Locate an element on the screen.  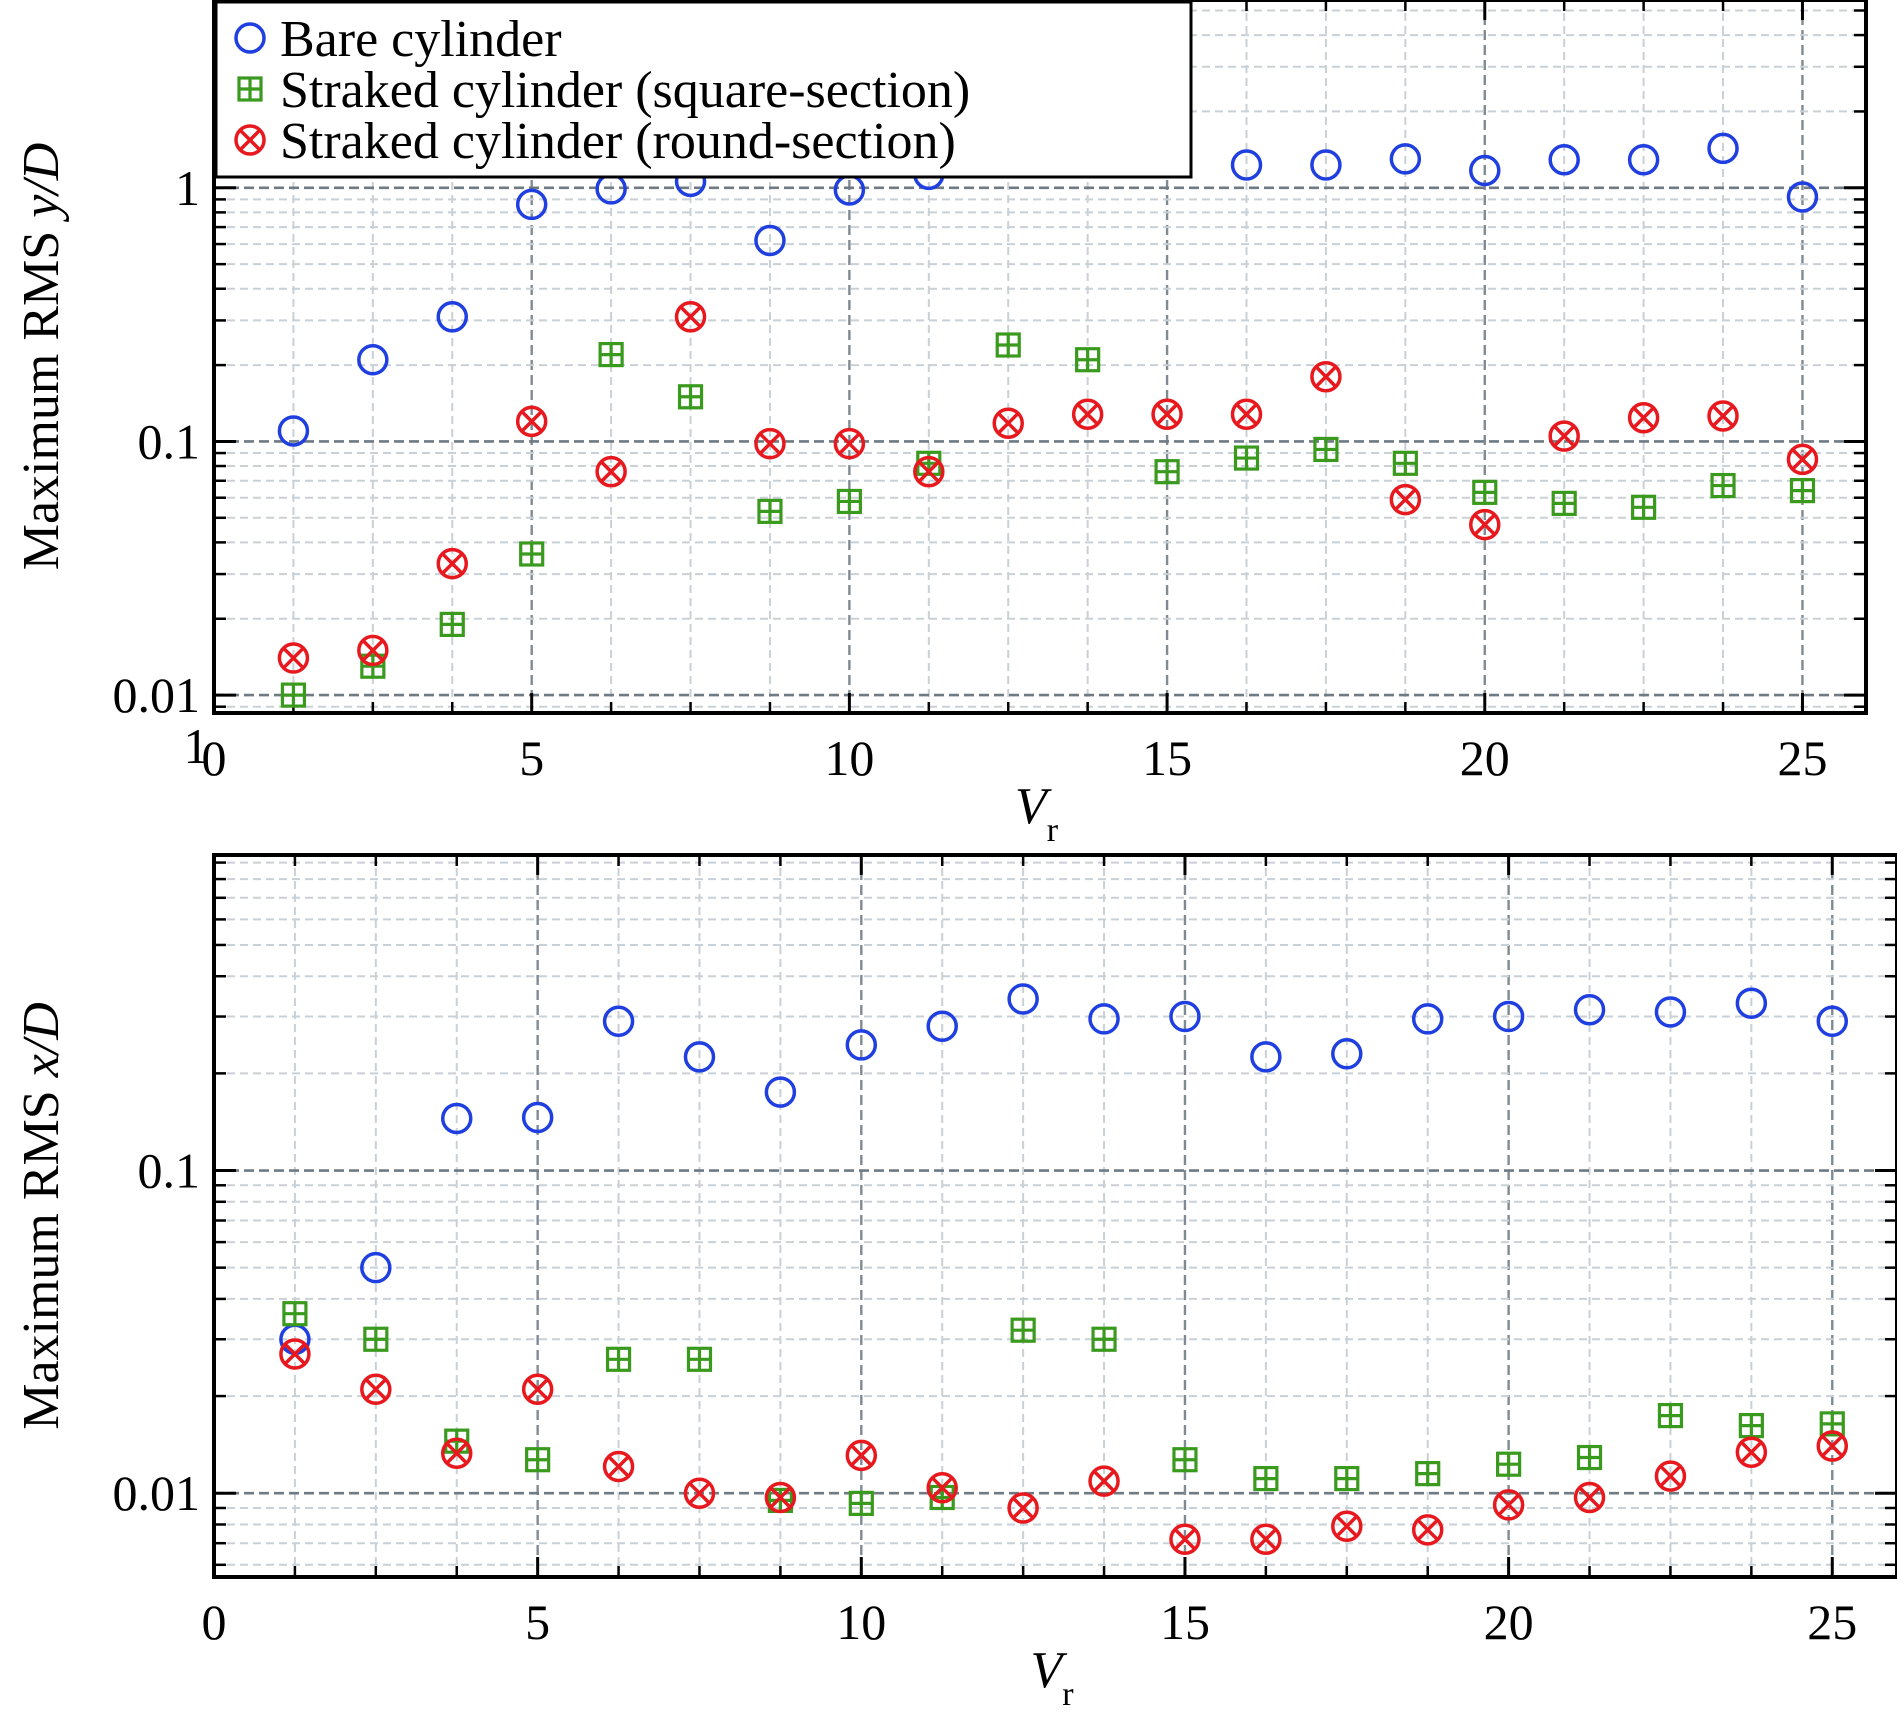
y-axis-title-bottom: Maximum RMS x/D is located at coordinates (41, 1216).